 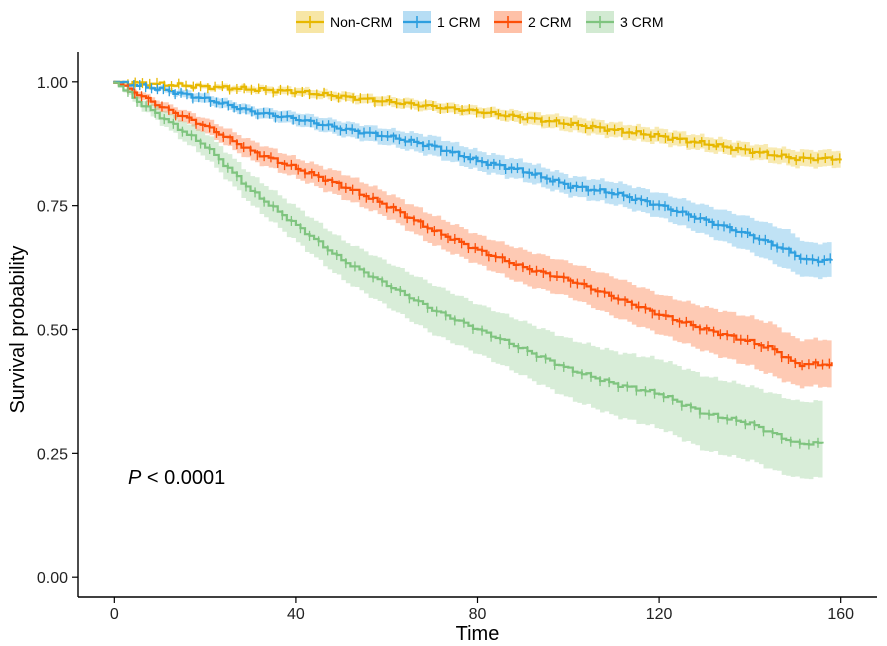 What do you see at coordinates (52, 454) in the screenshot?
I see `y-tick-label: 0.25` at bounding box center [52, 454].